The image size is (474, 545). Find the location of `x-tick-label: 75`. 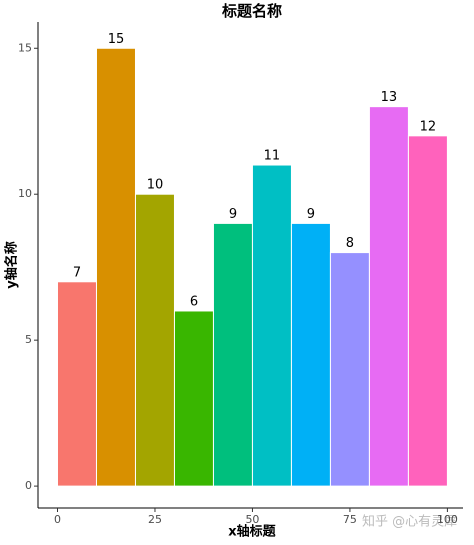

x-tick-label: 75 is located at coordinates (350, 519).